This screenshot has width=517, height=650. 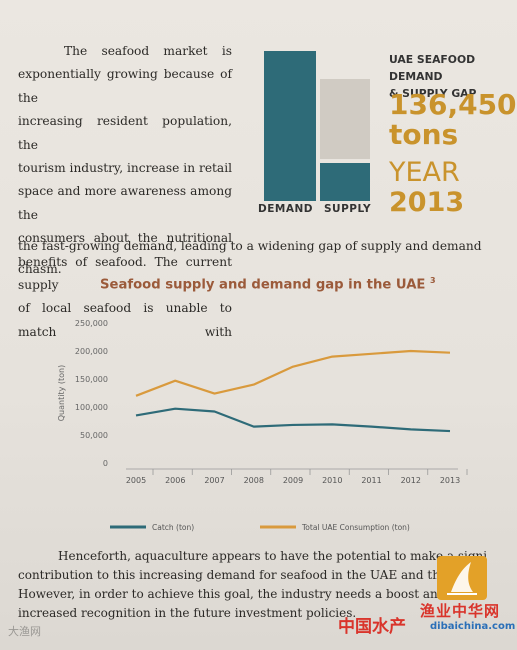 I want to click on infographic-title-line1: UAE SEAFOOD DEMAND, so click(x=432, y=68).